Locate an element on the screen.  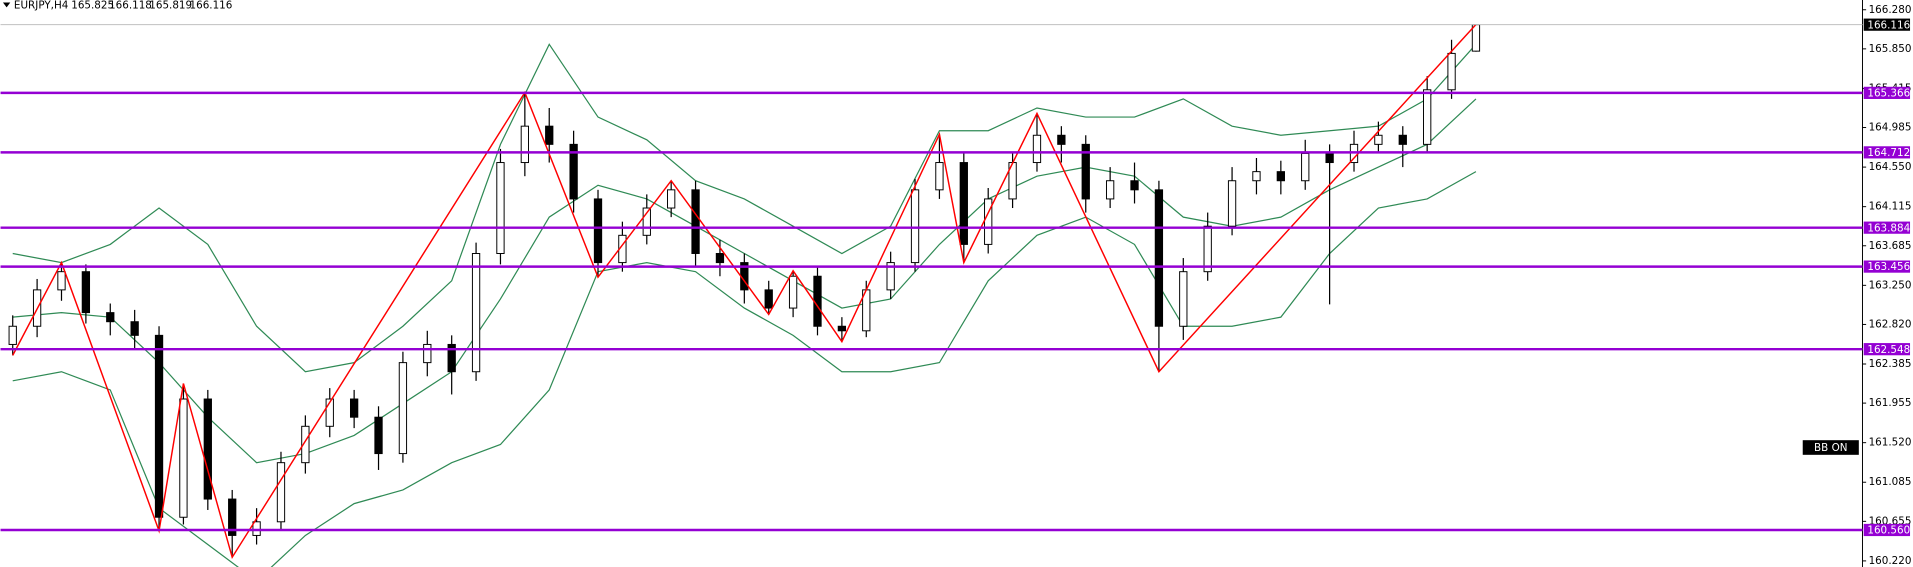
symbol: EURJPY,H4 is located at coordinates (41, 5).